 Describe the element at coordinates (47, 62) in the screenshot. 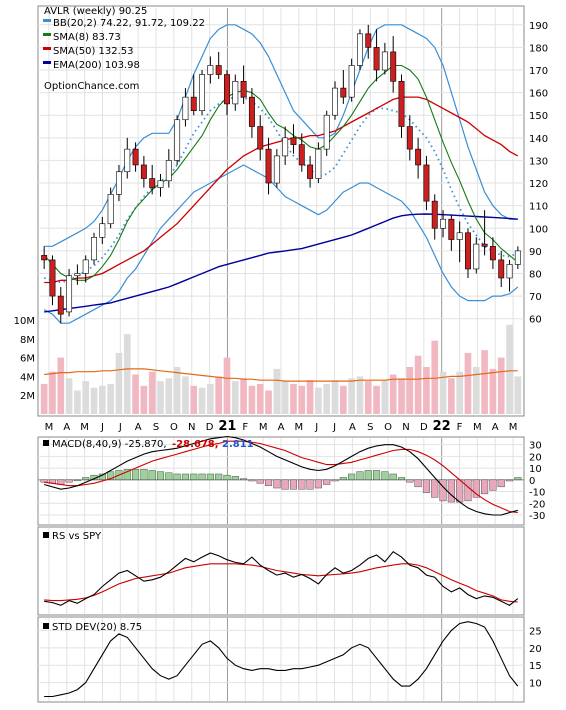

I see `legend-swatch` at that location.